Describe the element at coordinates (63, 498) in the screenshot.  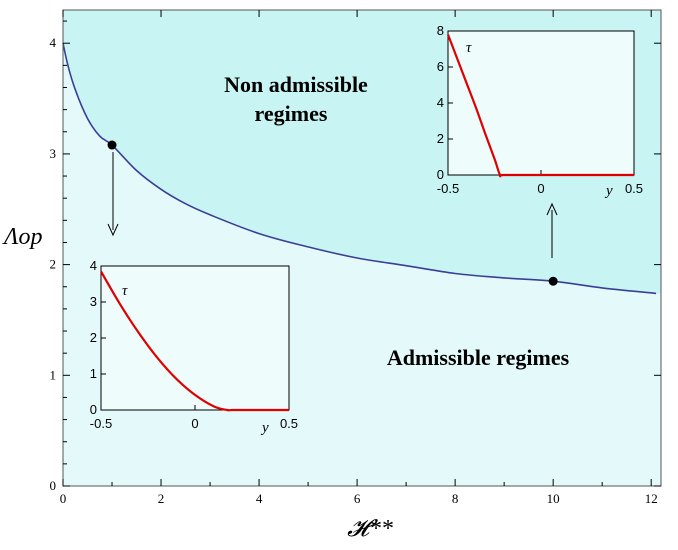
I see `x-tick-label: 0` at that location.